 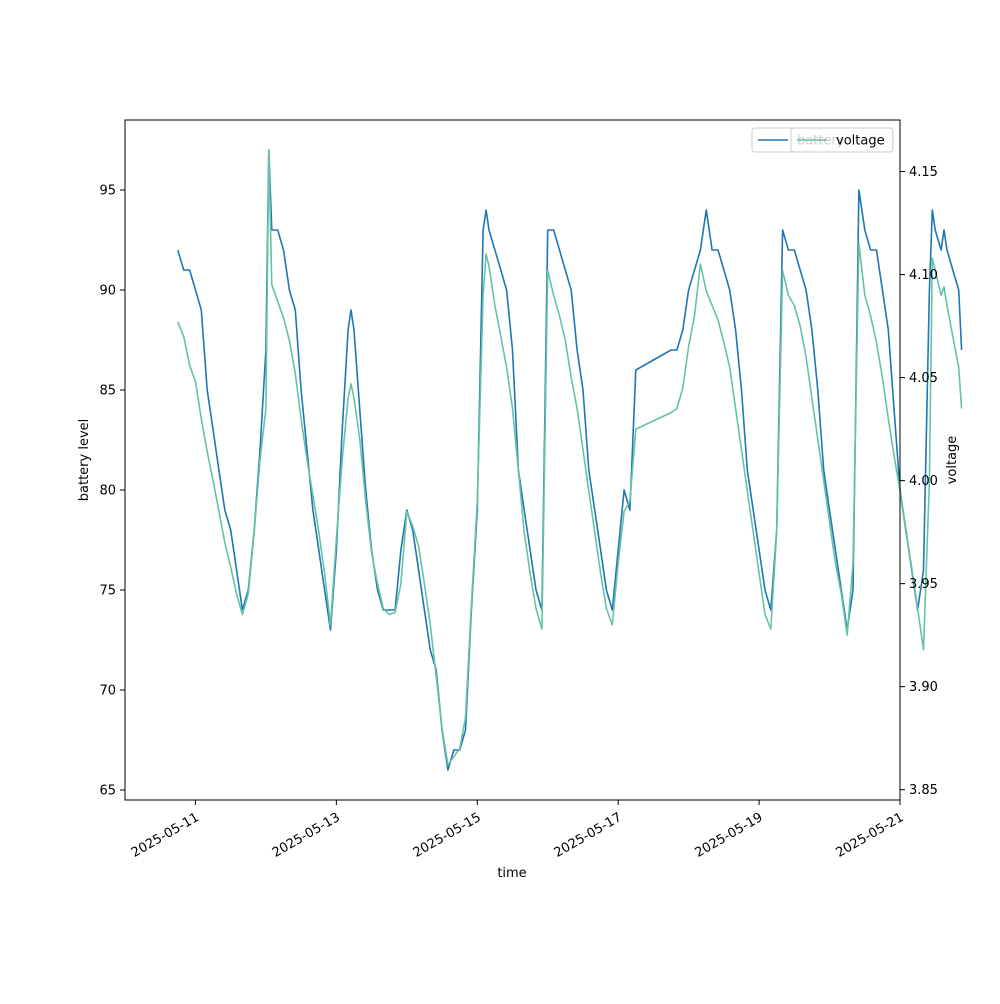 I want to click on y-right-tick-label: 3.90, so click(x=923, y=687).